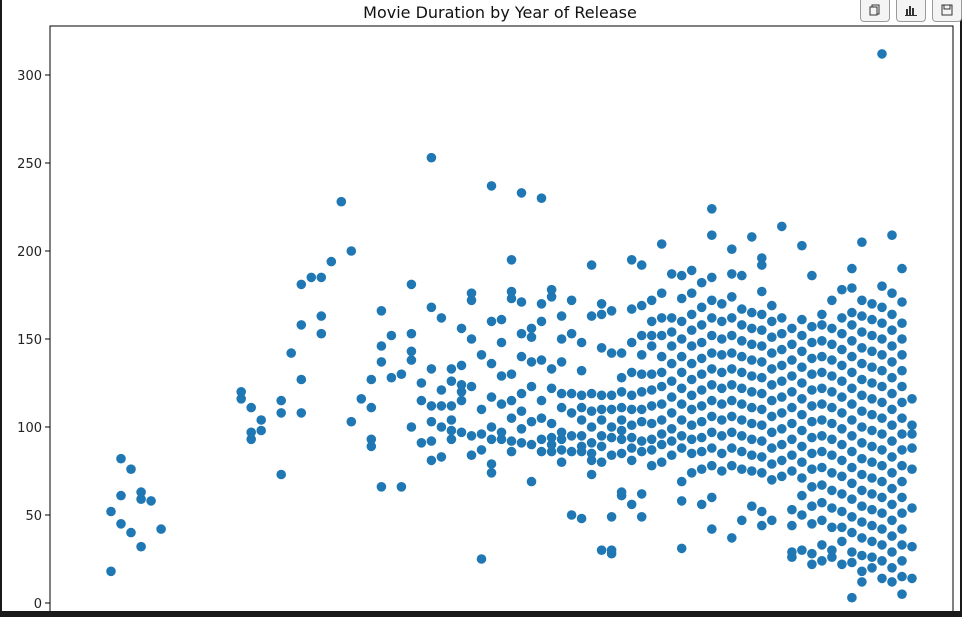 This screenshot has height=617, width=962. I want to click on save-button, so click(947, 11).